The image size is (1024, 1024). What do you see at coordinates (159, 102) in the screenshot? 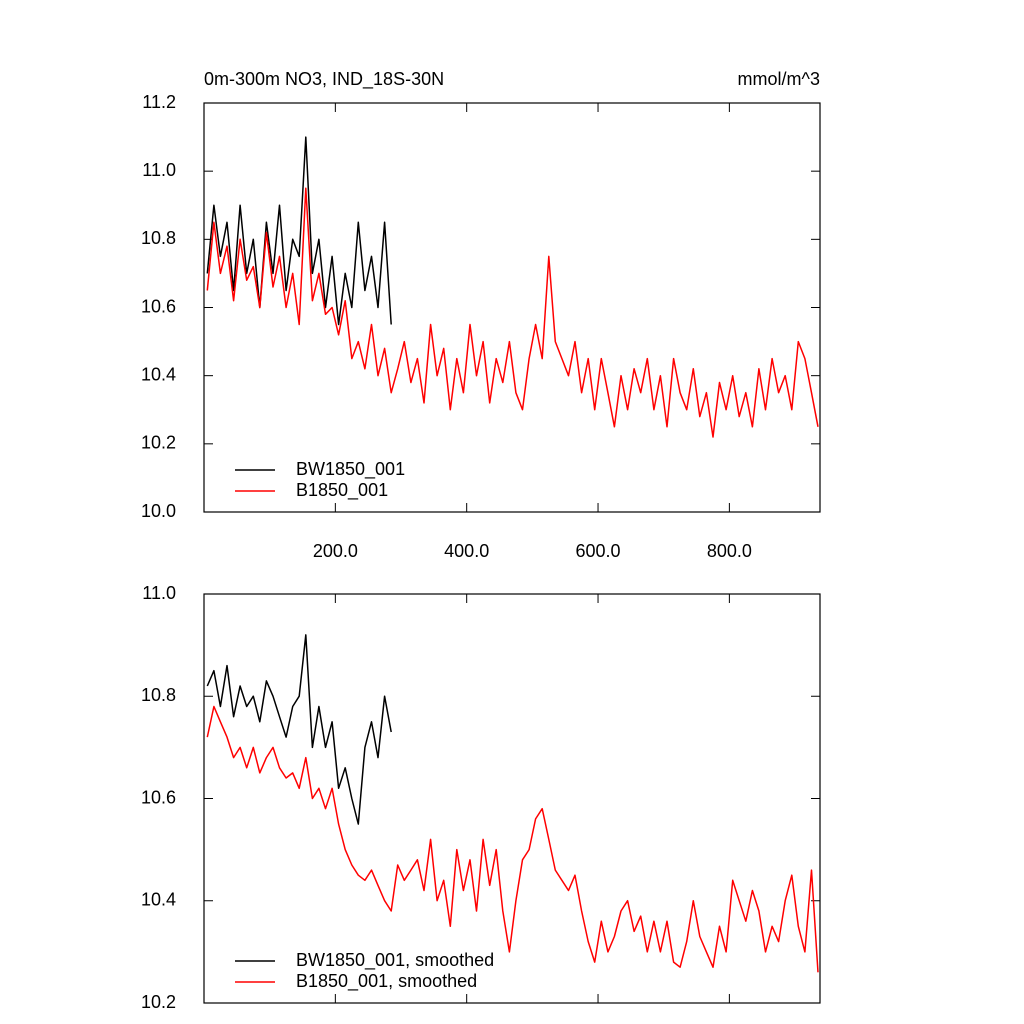
I see `y-tick-label: 11.2` at bounding box center [159, 102].